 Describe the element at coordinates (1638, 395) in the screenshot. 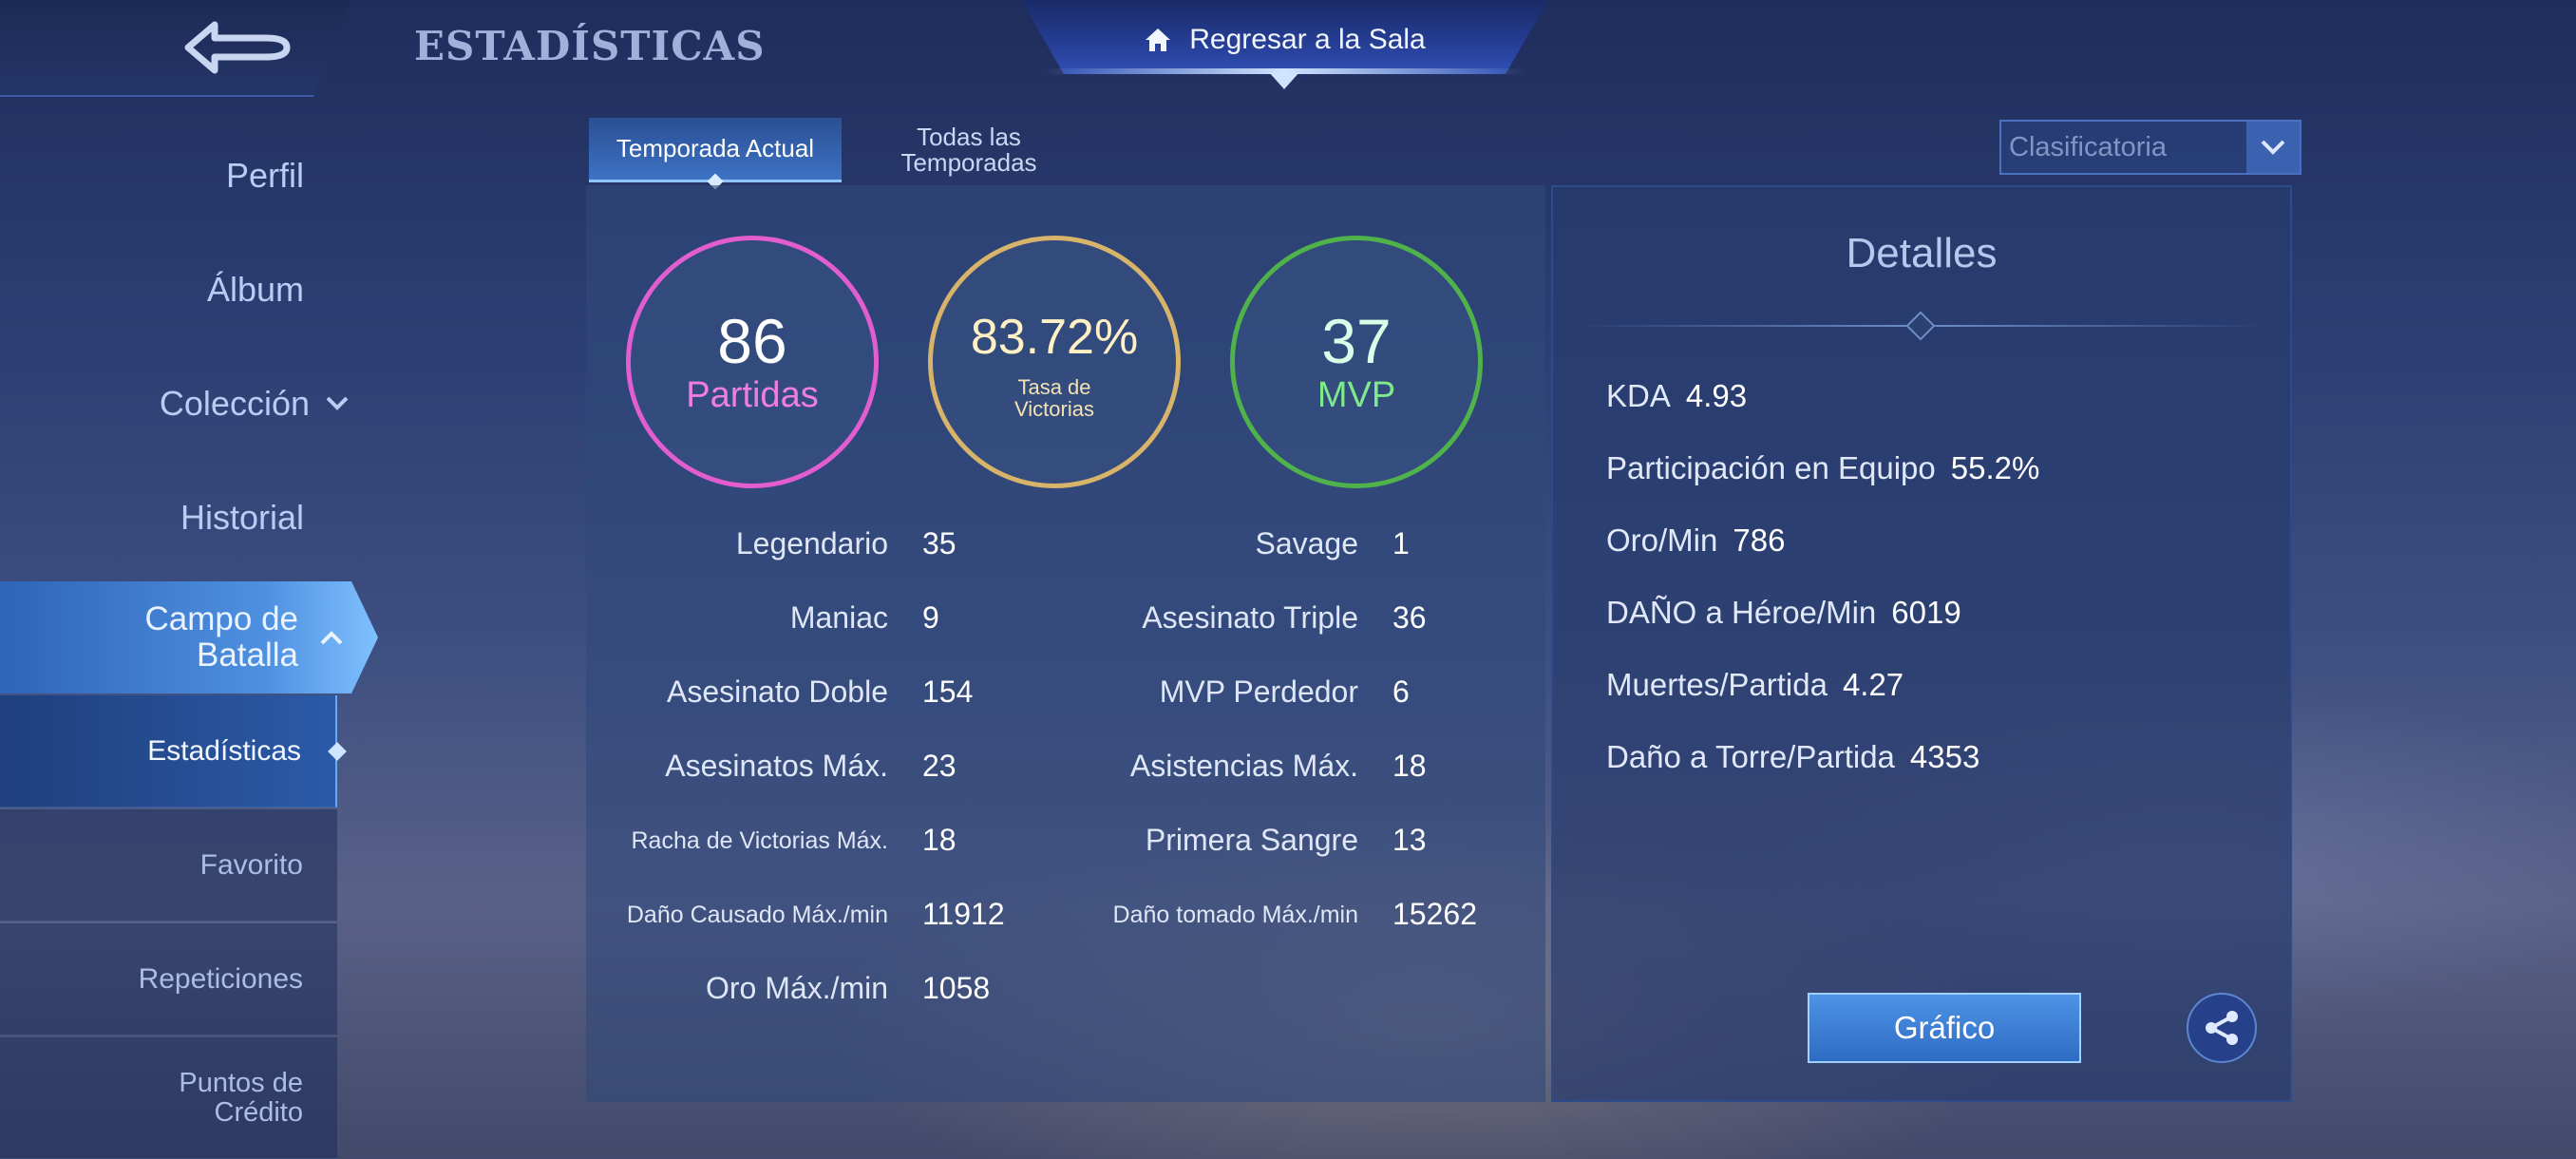

I see `detail-label: KDA` at that location.